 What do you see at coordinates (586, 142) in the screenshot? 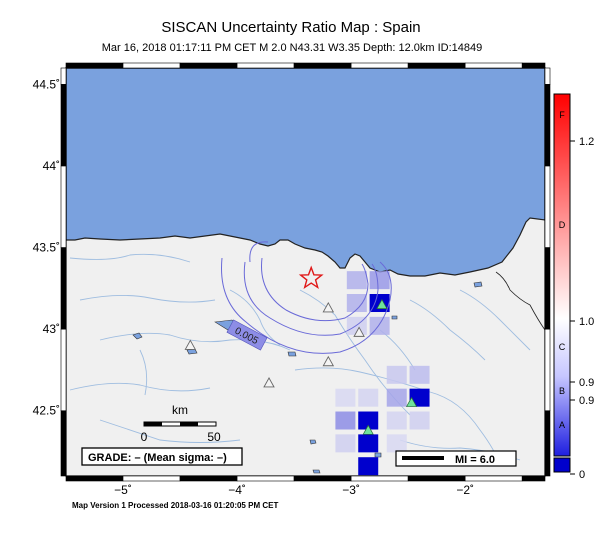
I see `colorbar-value: 1.2` at bounding box center [586, 142].